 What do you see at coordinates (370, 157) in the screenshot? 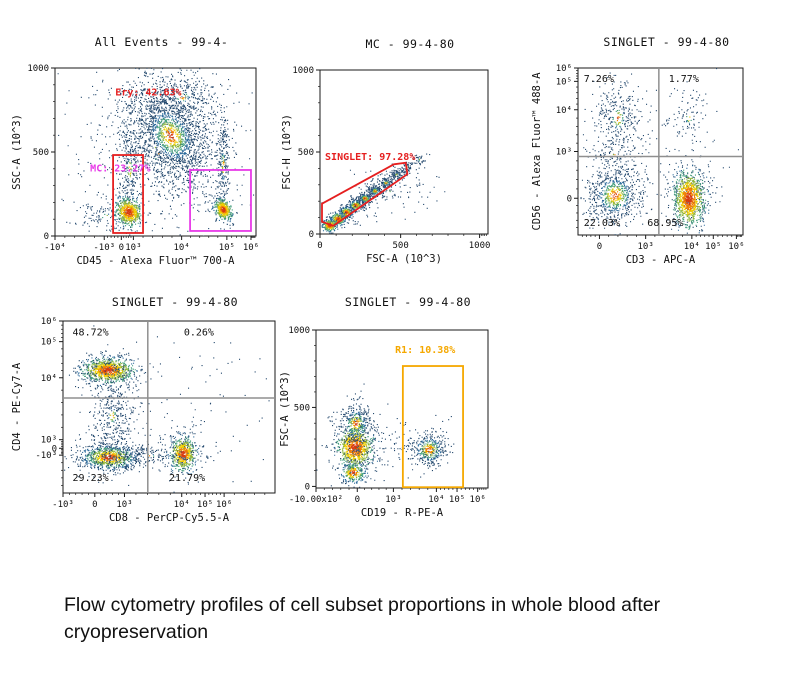
I see `singlet-percent: SINGLET: 97.28%` at bounding box center [370, 157].